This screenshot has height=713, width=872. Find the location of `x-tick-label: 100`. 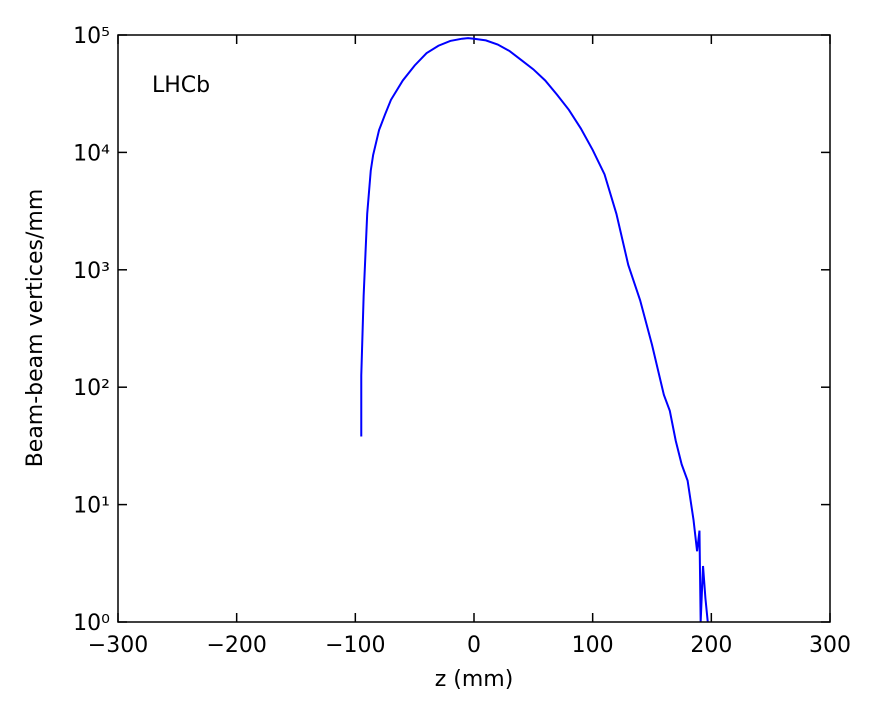

x-tick-label: 100 is located at coordinates (593, 645).